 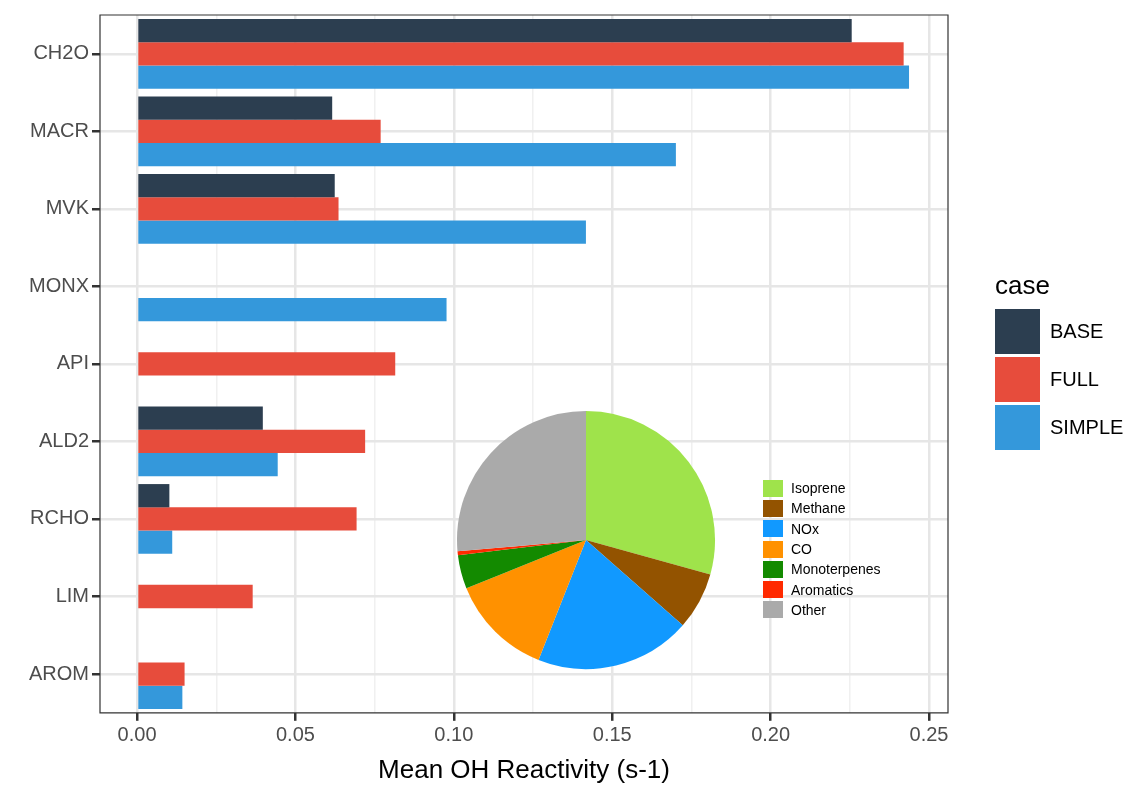 I want to click on x-tick-label: 0.00, so click(x=137, y=734).